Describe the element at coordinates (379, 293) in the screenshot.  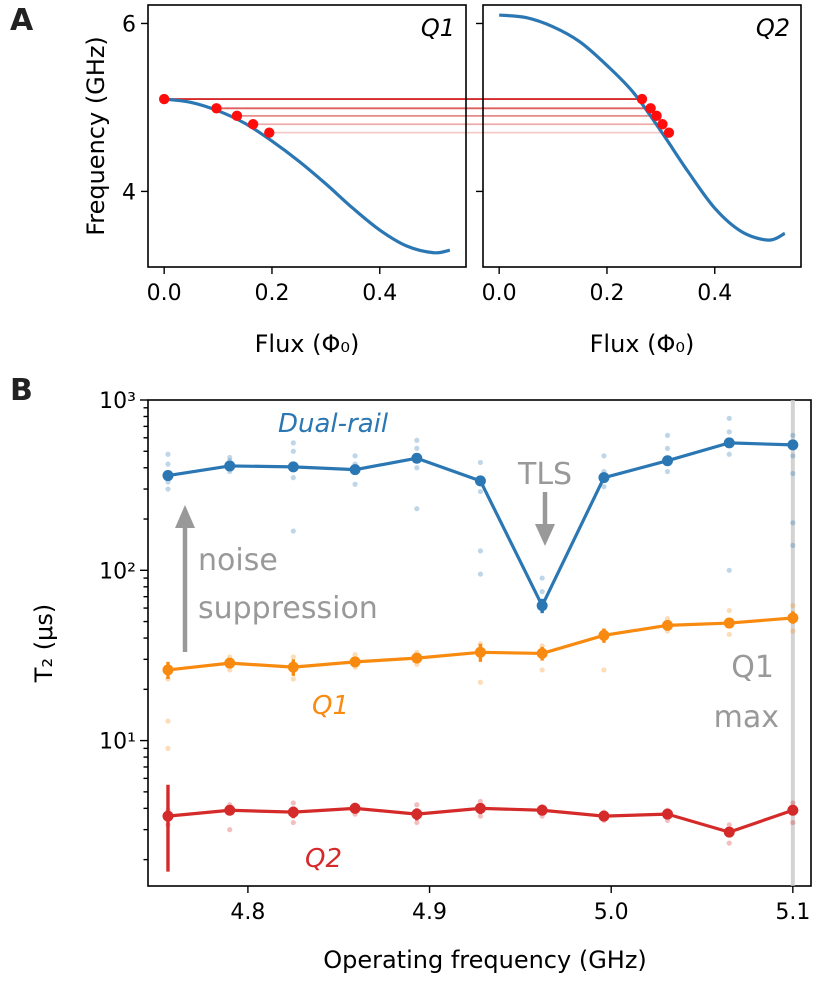
I see `q1-x-tick-label: 0.4` at that location.